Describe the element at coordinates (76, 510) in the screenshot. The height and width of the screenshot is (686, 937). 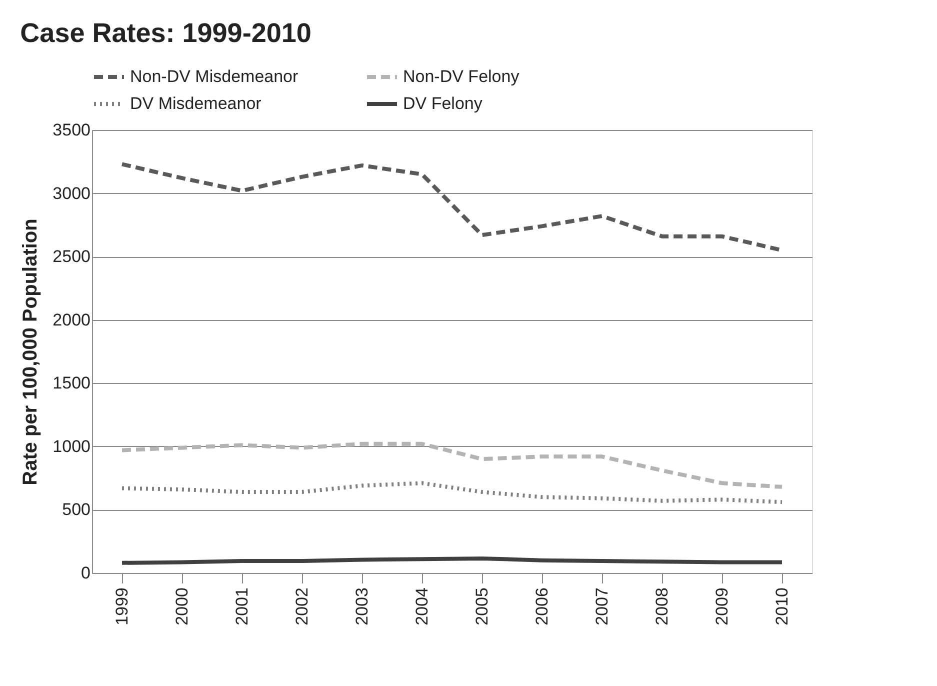
I see `y-tick-label: 500` at that location.